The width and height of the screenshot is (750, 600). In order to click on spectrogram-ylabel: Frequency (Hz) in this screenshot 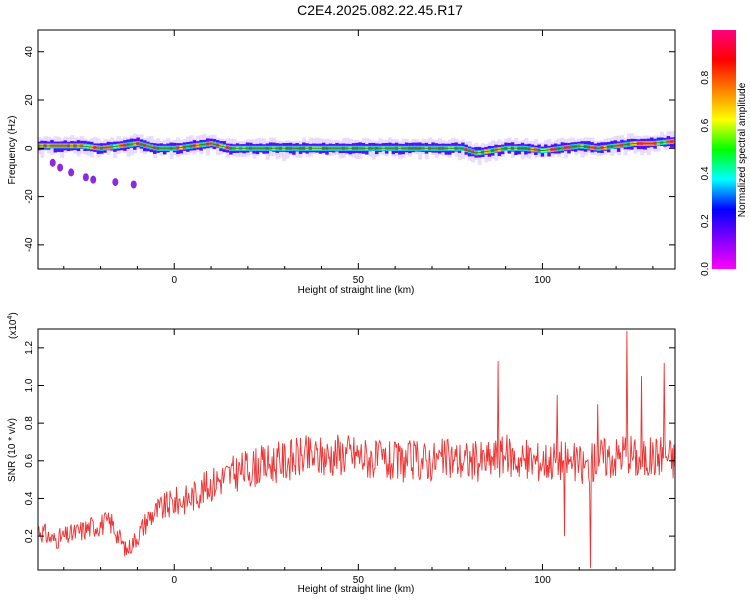, I will do `click(12, 150)`.